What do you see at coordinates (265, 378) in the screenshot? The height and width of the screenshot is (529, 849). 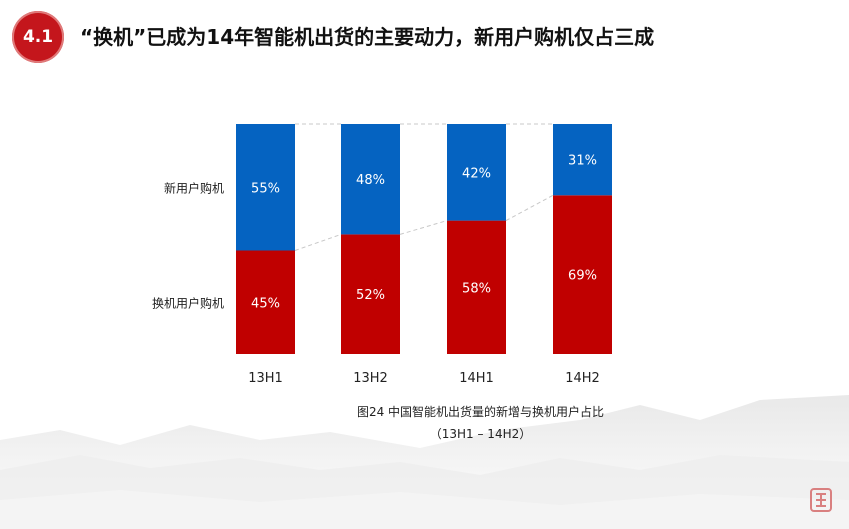 I see `x-tick-label: 13H1` at bounding box center [265, 378].